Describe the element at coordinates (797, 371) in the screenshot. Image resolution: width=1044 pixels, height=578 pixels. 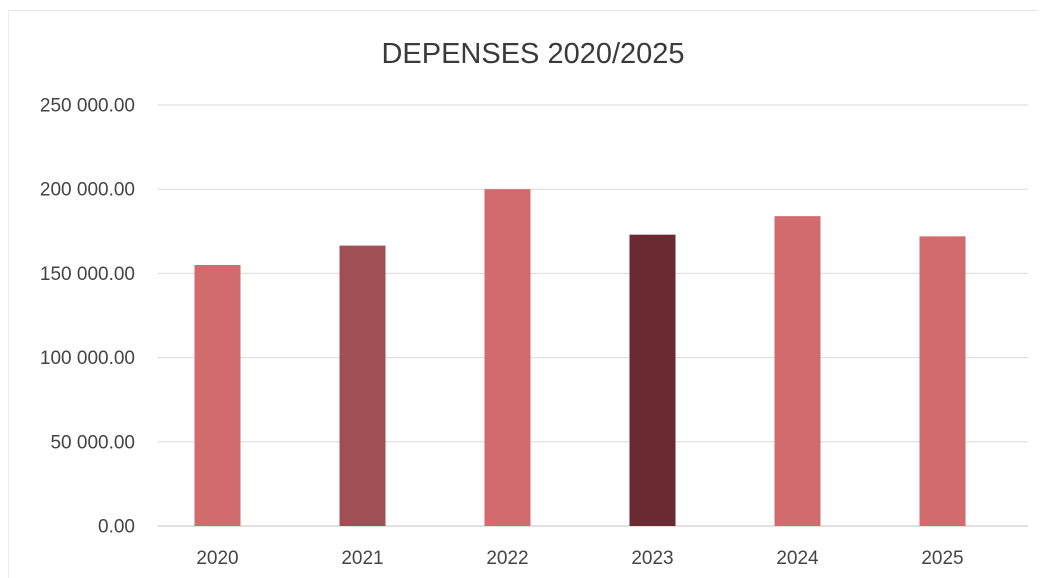
I see `bar-2024` at that location.